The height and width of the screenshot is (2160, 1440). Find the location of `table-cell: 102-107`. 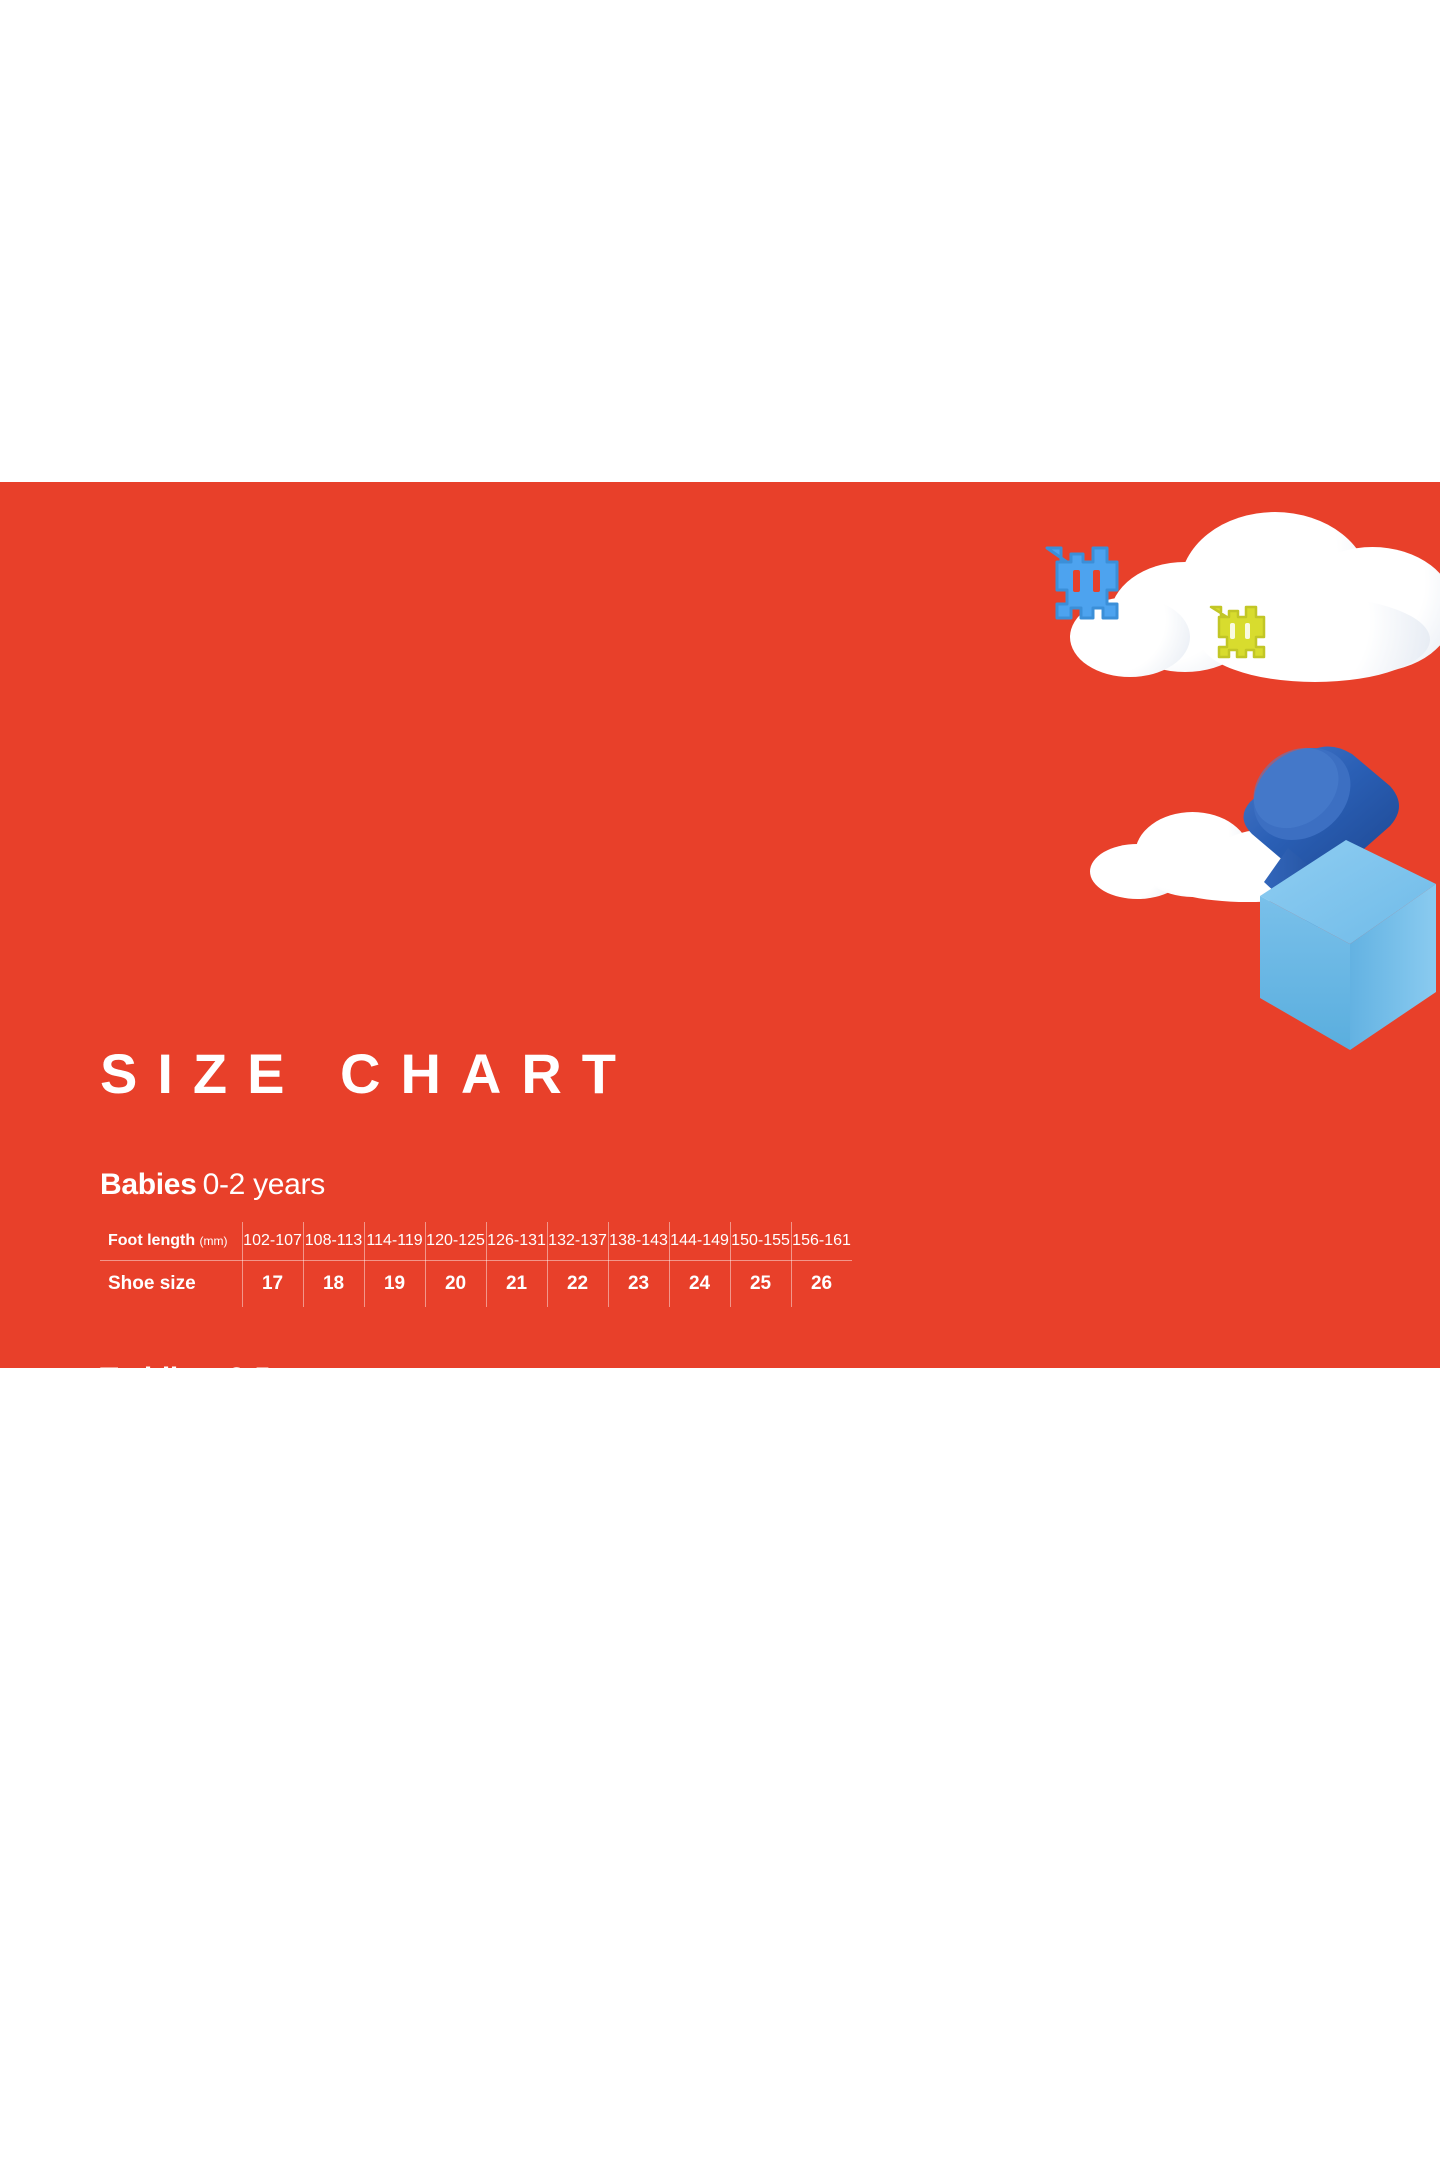

table-cell: 102-107 is located at coordinates (273, 1241).